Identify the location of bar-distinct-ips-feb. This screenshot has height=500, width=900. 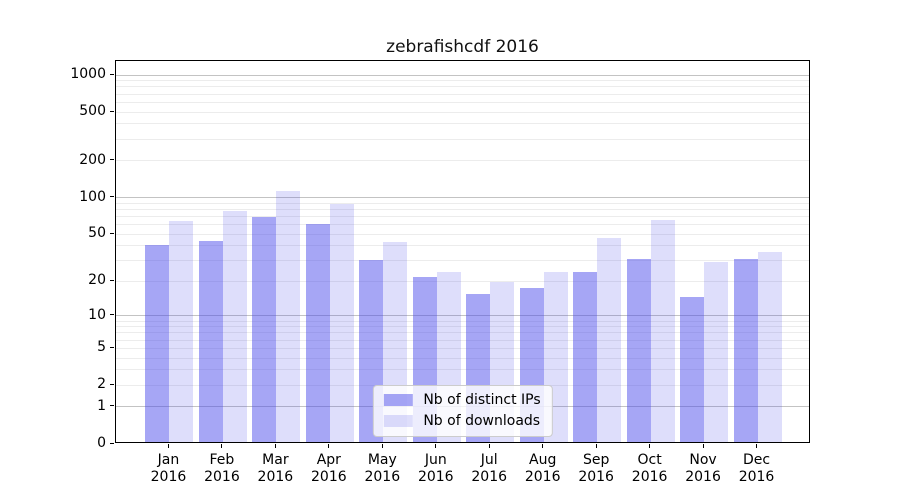
(210, 341).